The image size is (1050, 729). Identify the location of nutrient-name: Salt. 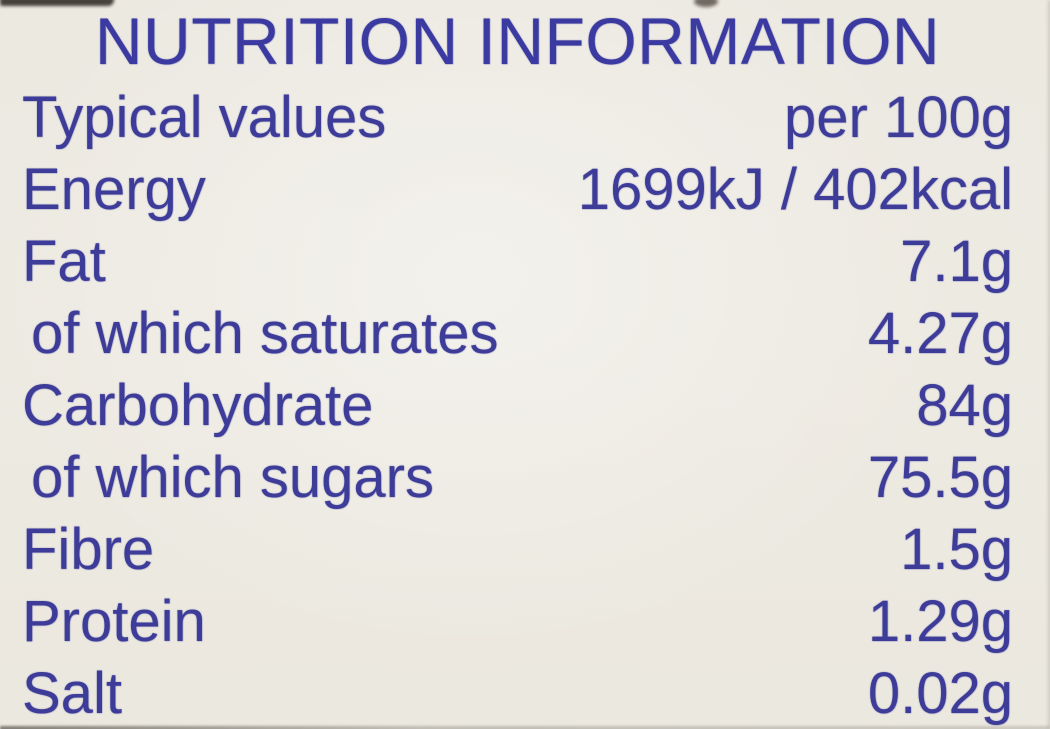
(72, 693).